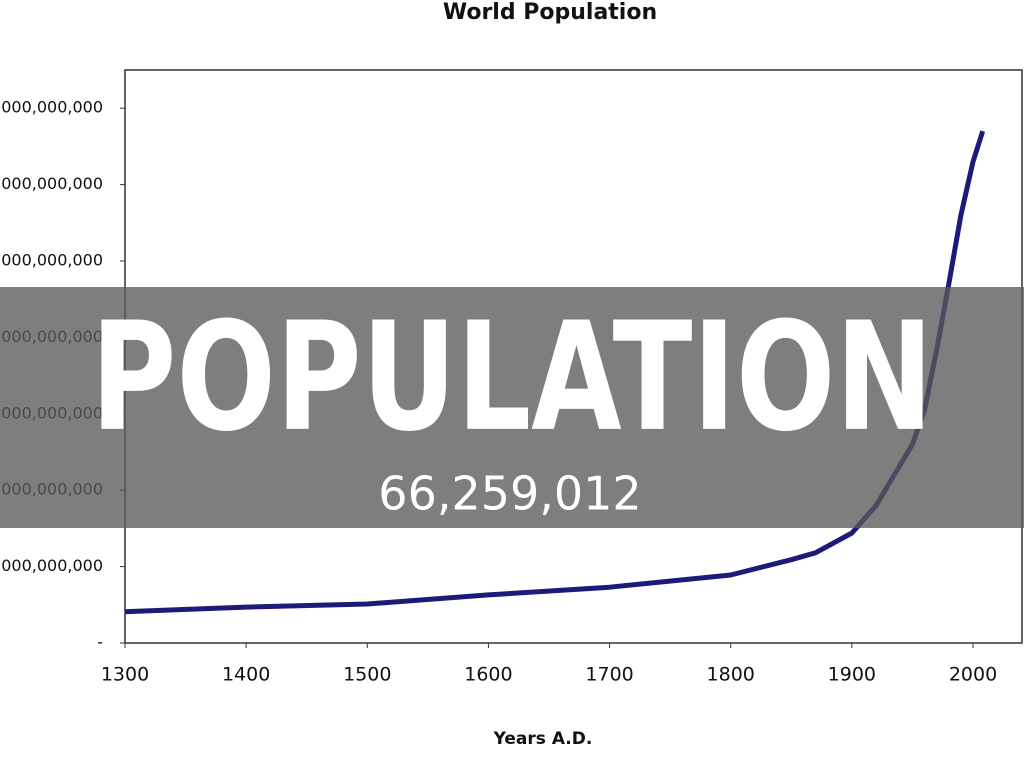 The width and height of the screenshot is (1024, 768). I want to click on x-tick-label: 1700, so click(609, 675).